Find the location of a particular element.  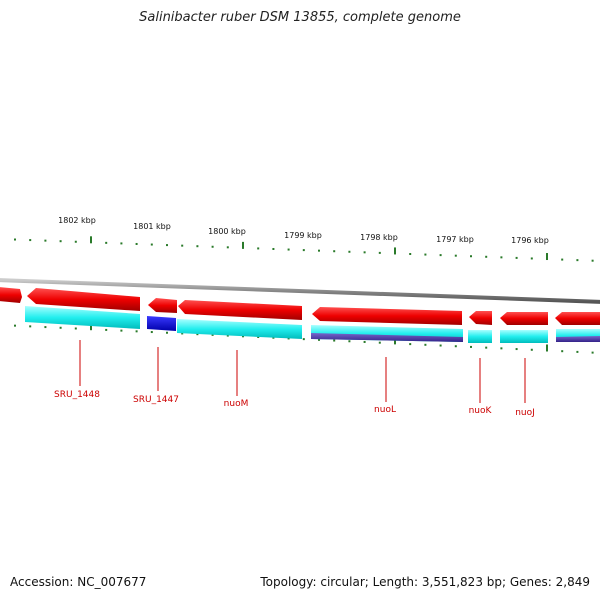

scale-label: 1798 kbp is located at coordinates (379, 237).